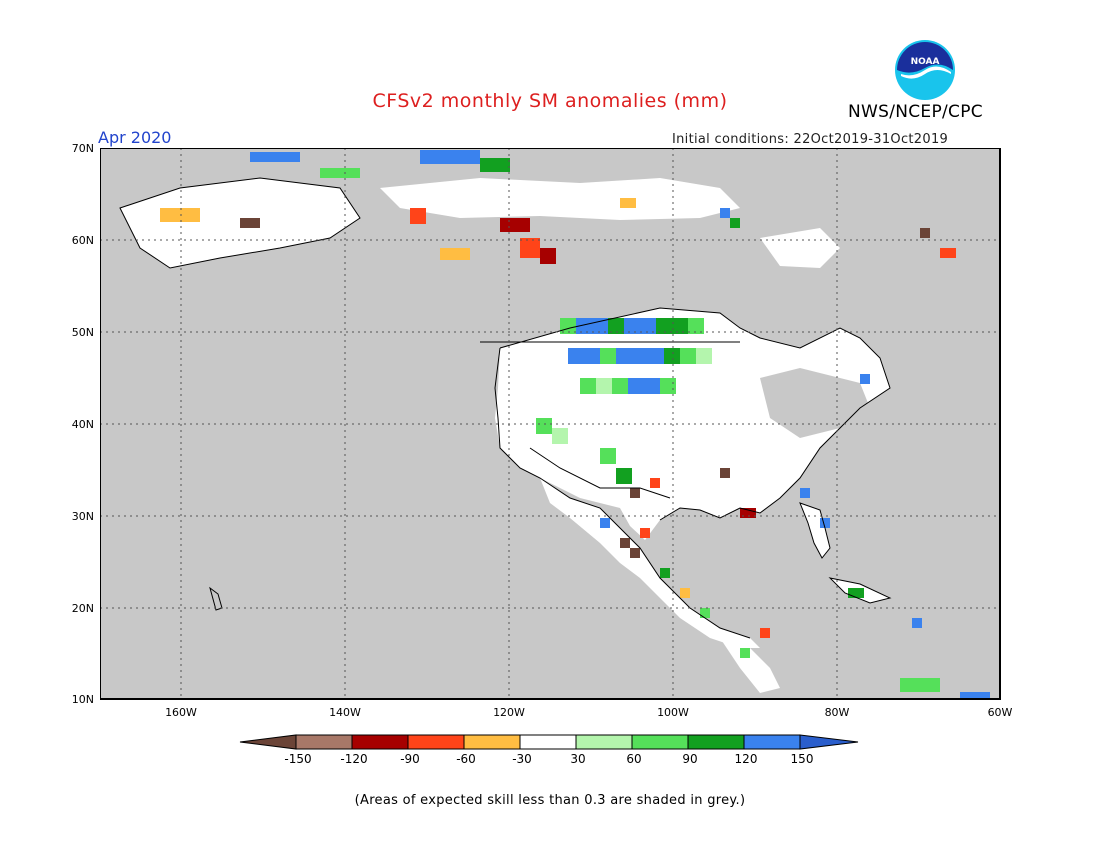 This screenshot has height=850, width=1100. I want to click on lon-label-120w: 120W, so click(509, 712).